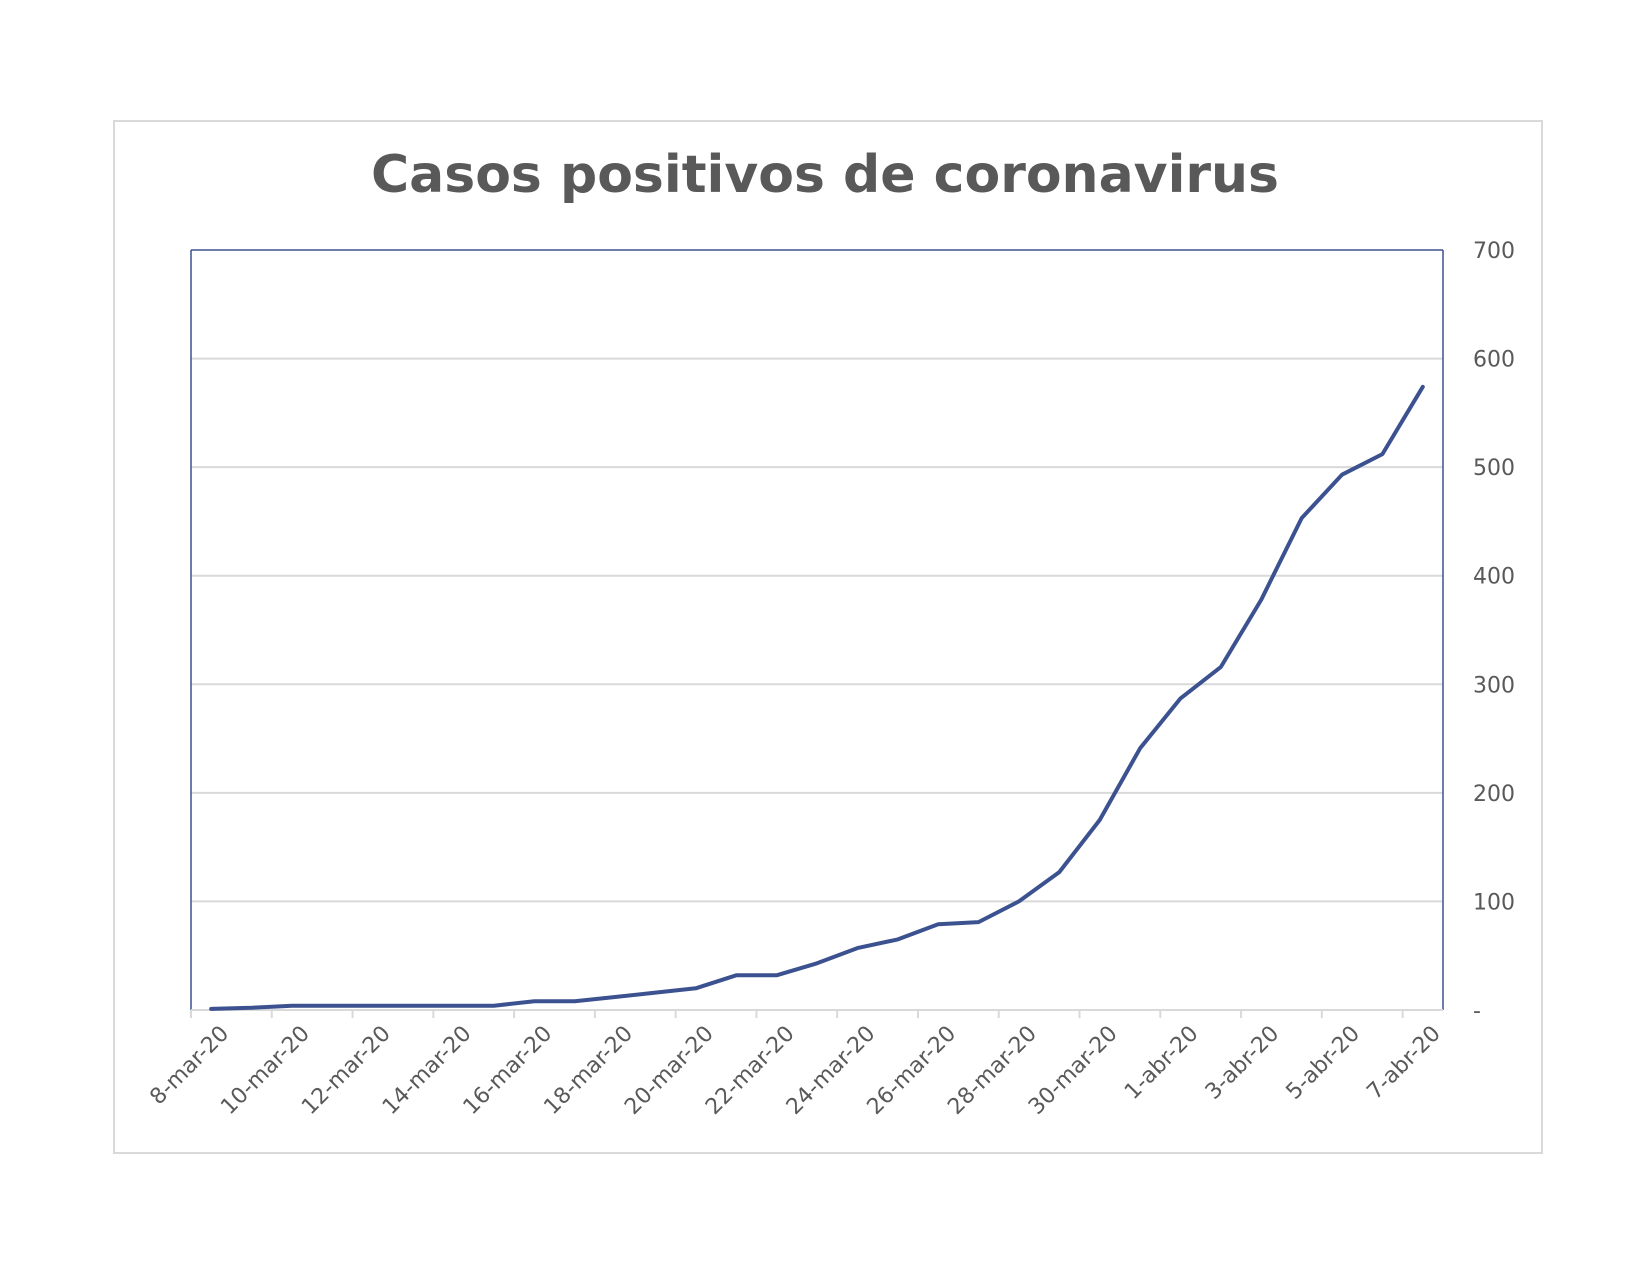 The width and height of the screenshot is (1650, 1275). I want to click on y-tick-label: 300, so click(1494, 685).